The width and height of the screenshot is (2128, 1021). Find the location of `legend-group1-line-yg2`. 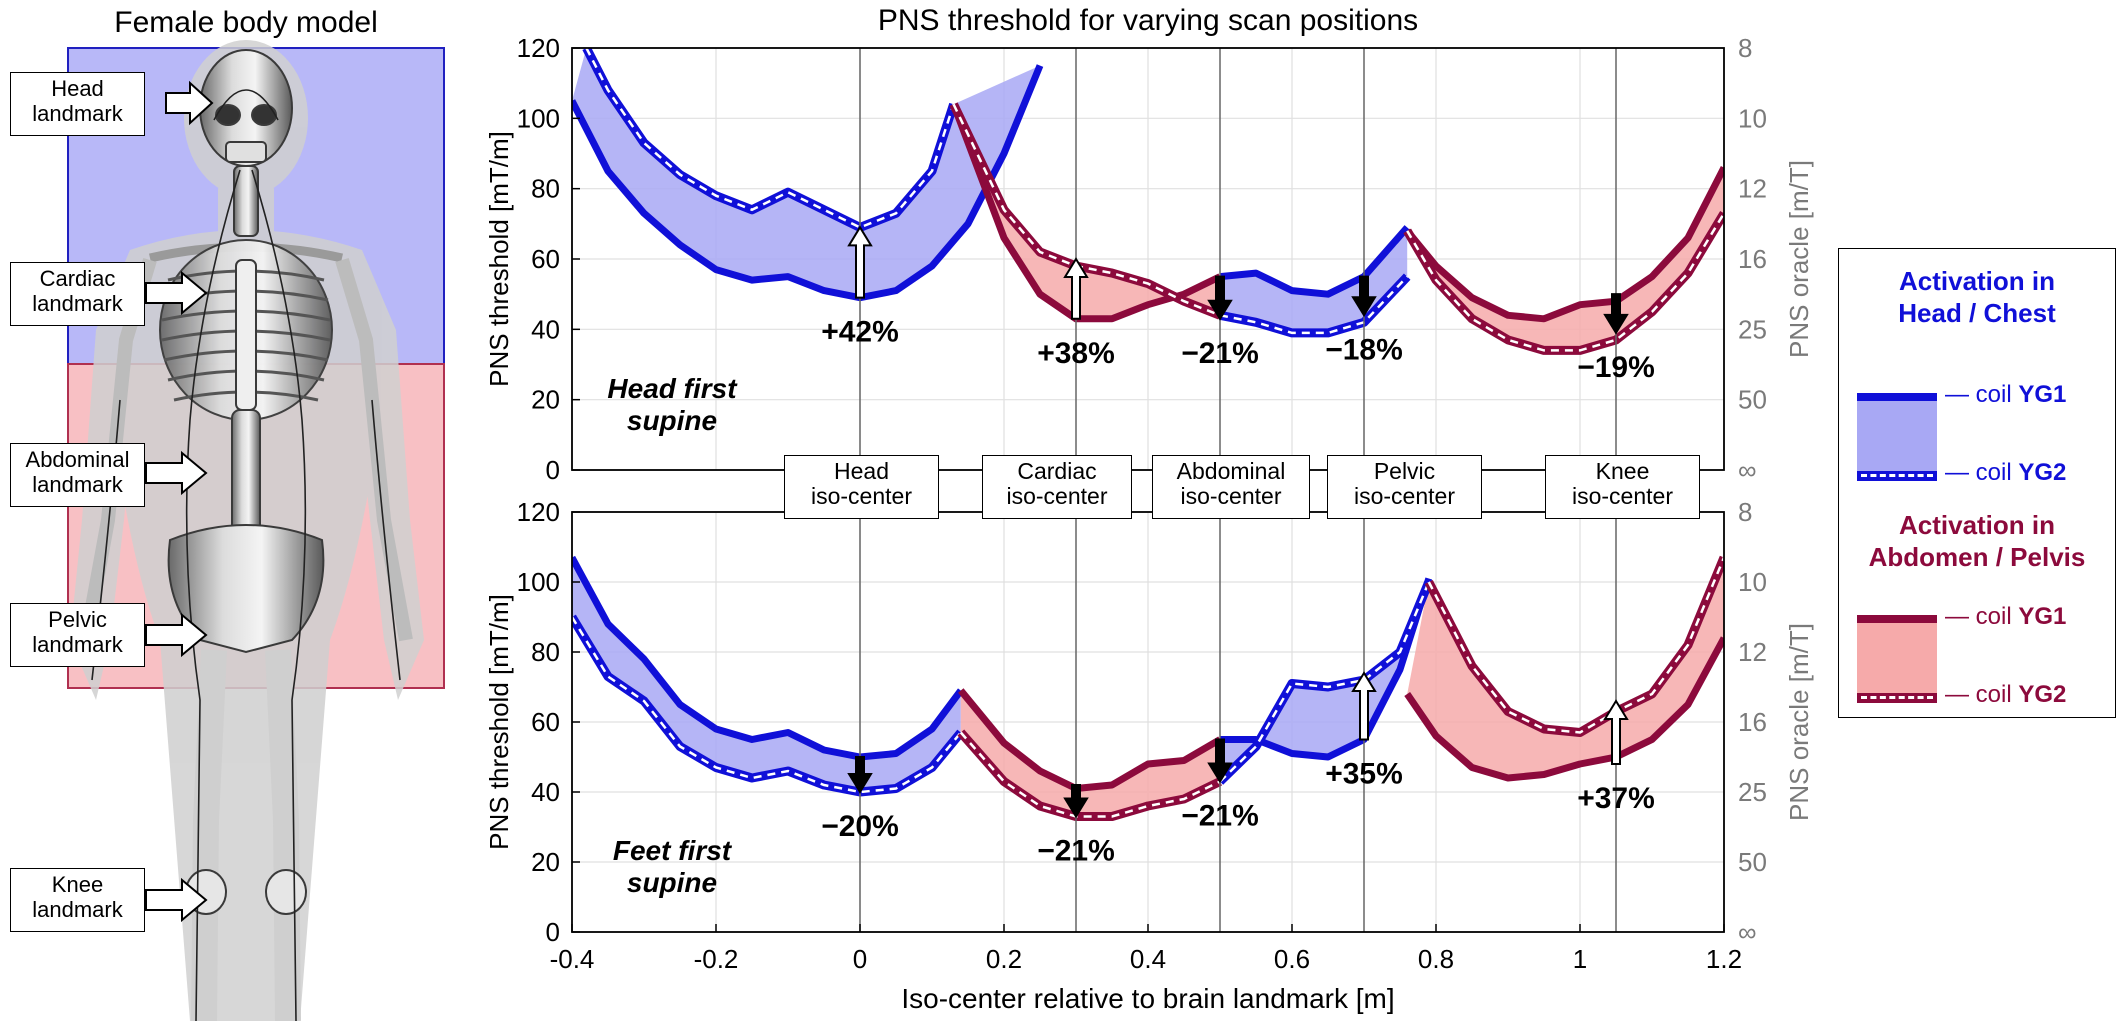

legend-group1-line-yg2 is located at coordinates (1897, 476).